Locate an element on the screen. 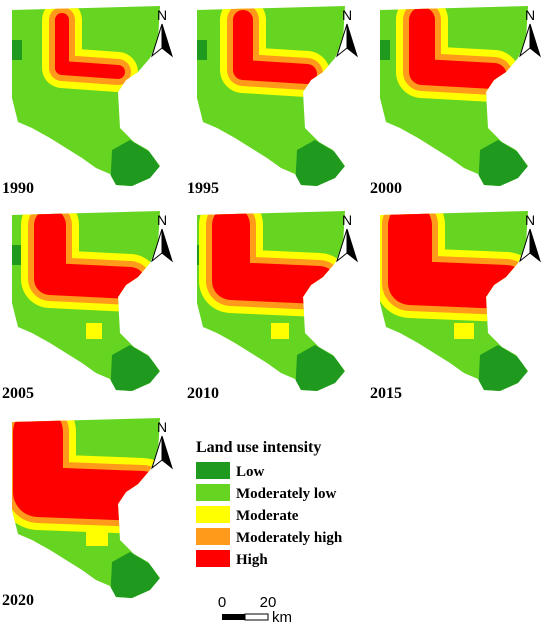  legend-label: Moderately low is located at coordinates (286, 494).